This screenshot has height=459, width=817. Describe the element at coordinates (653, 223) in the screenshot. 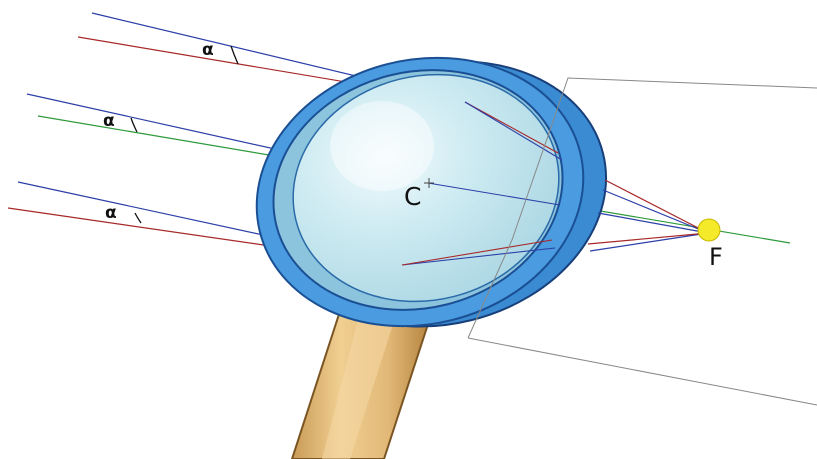

I see `middle-ray-exit` at that location.